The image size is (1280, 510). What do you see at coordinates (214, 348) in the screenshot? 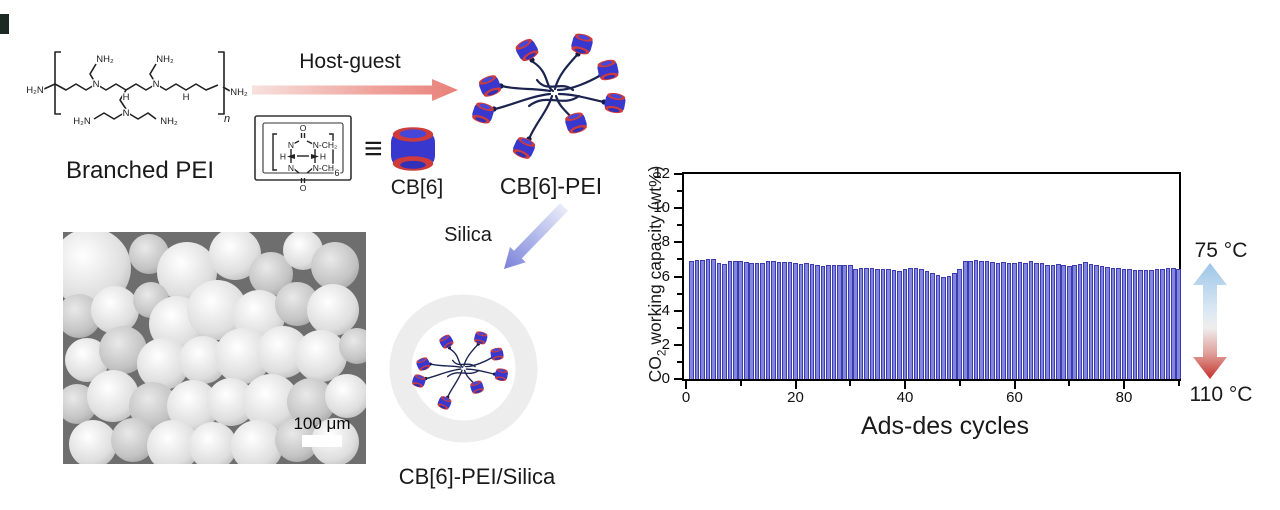
I see `sem-image: 100 μm` at bounding box center [214, 348].